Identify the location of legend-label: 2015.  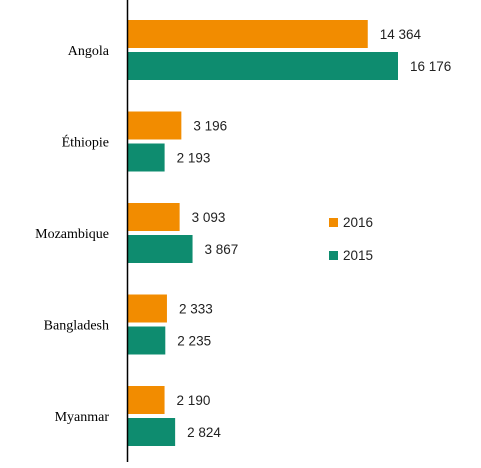
(358, 255).